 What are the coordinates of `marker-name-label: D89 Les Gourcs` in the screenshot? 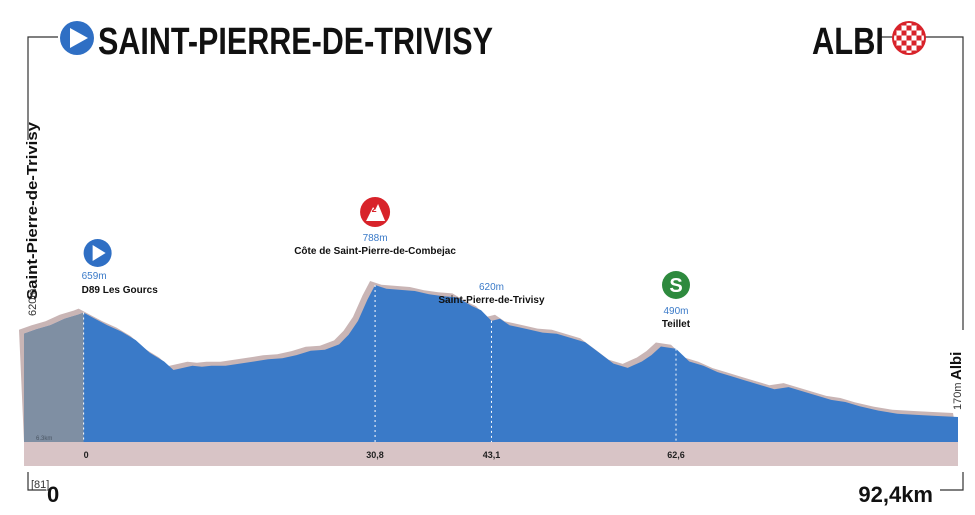 It's located at (120, 290).